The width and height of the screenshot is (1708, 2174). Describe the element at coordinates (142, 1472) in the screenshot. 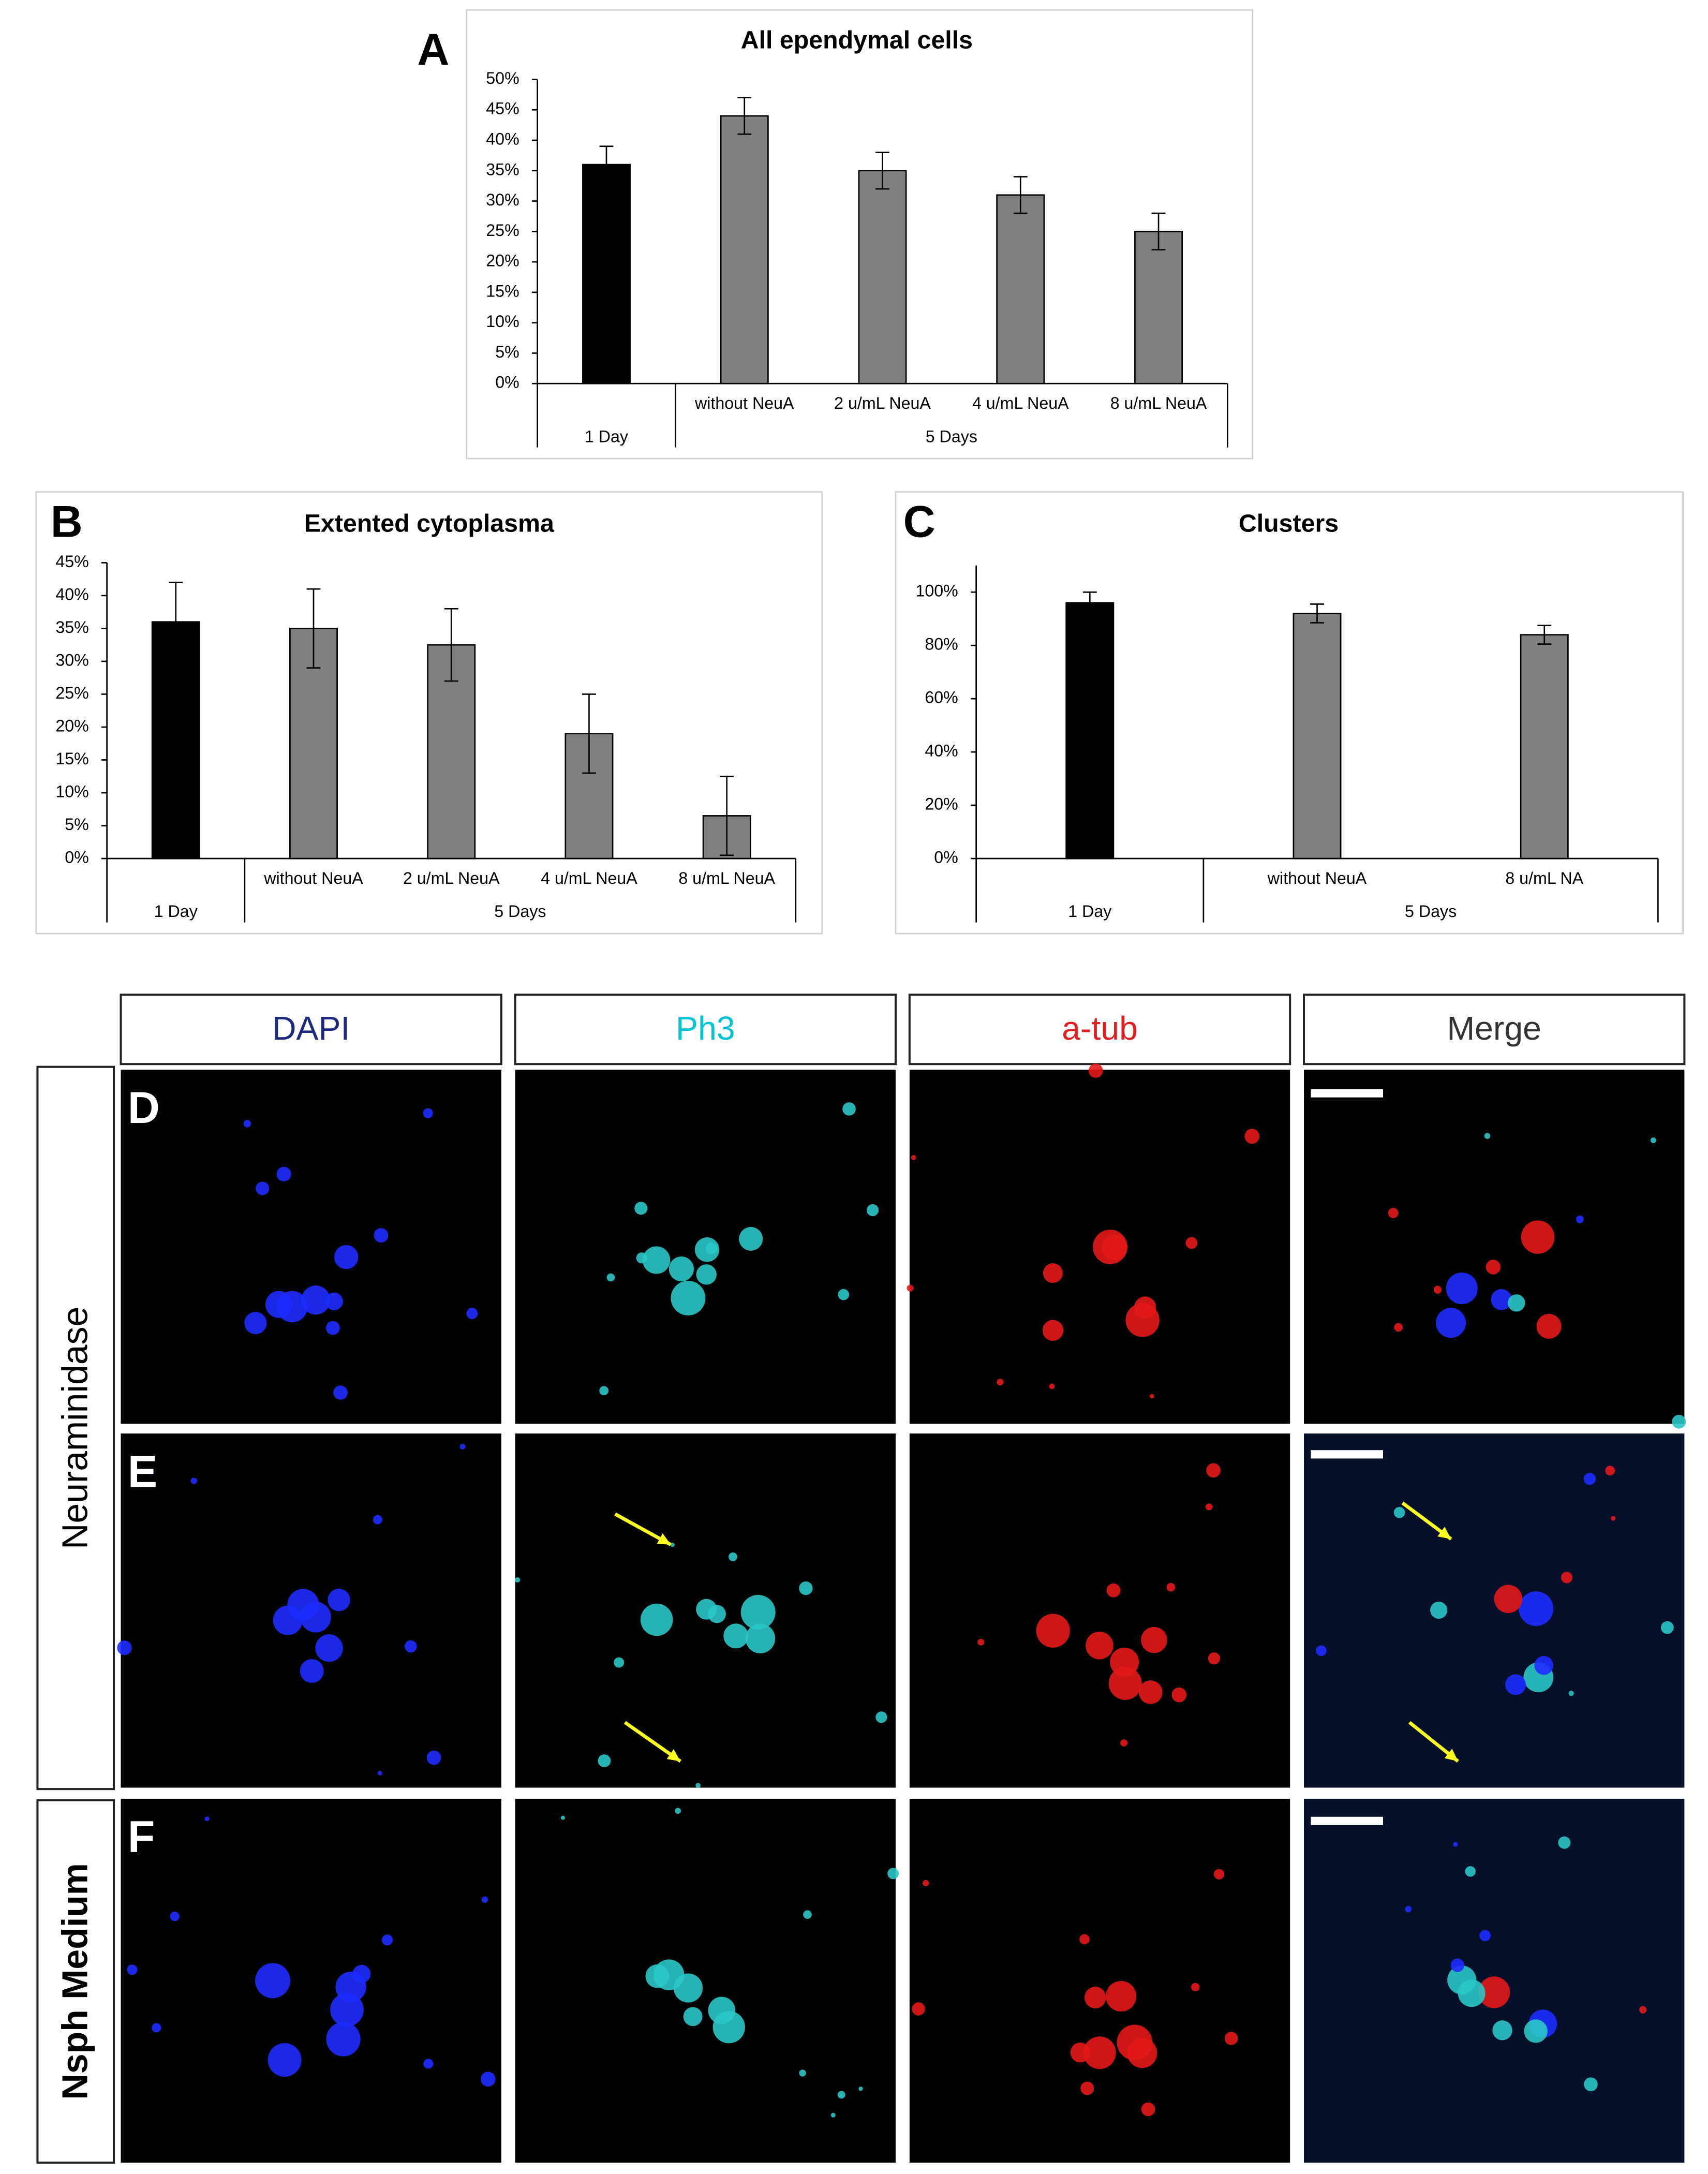

I see `panel-label: E` at that location.